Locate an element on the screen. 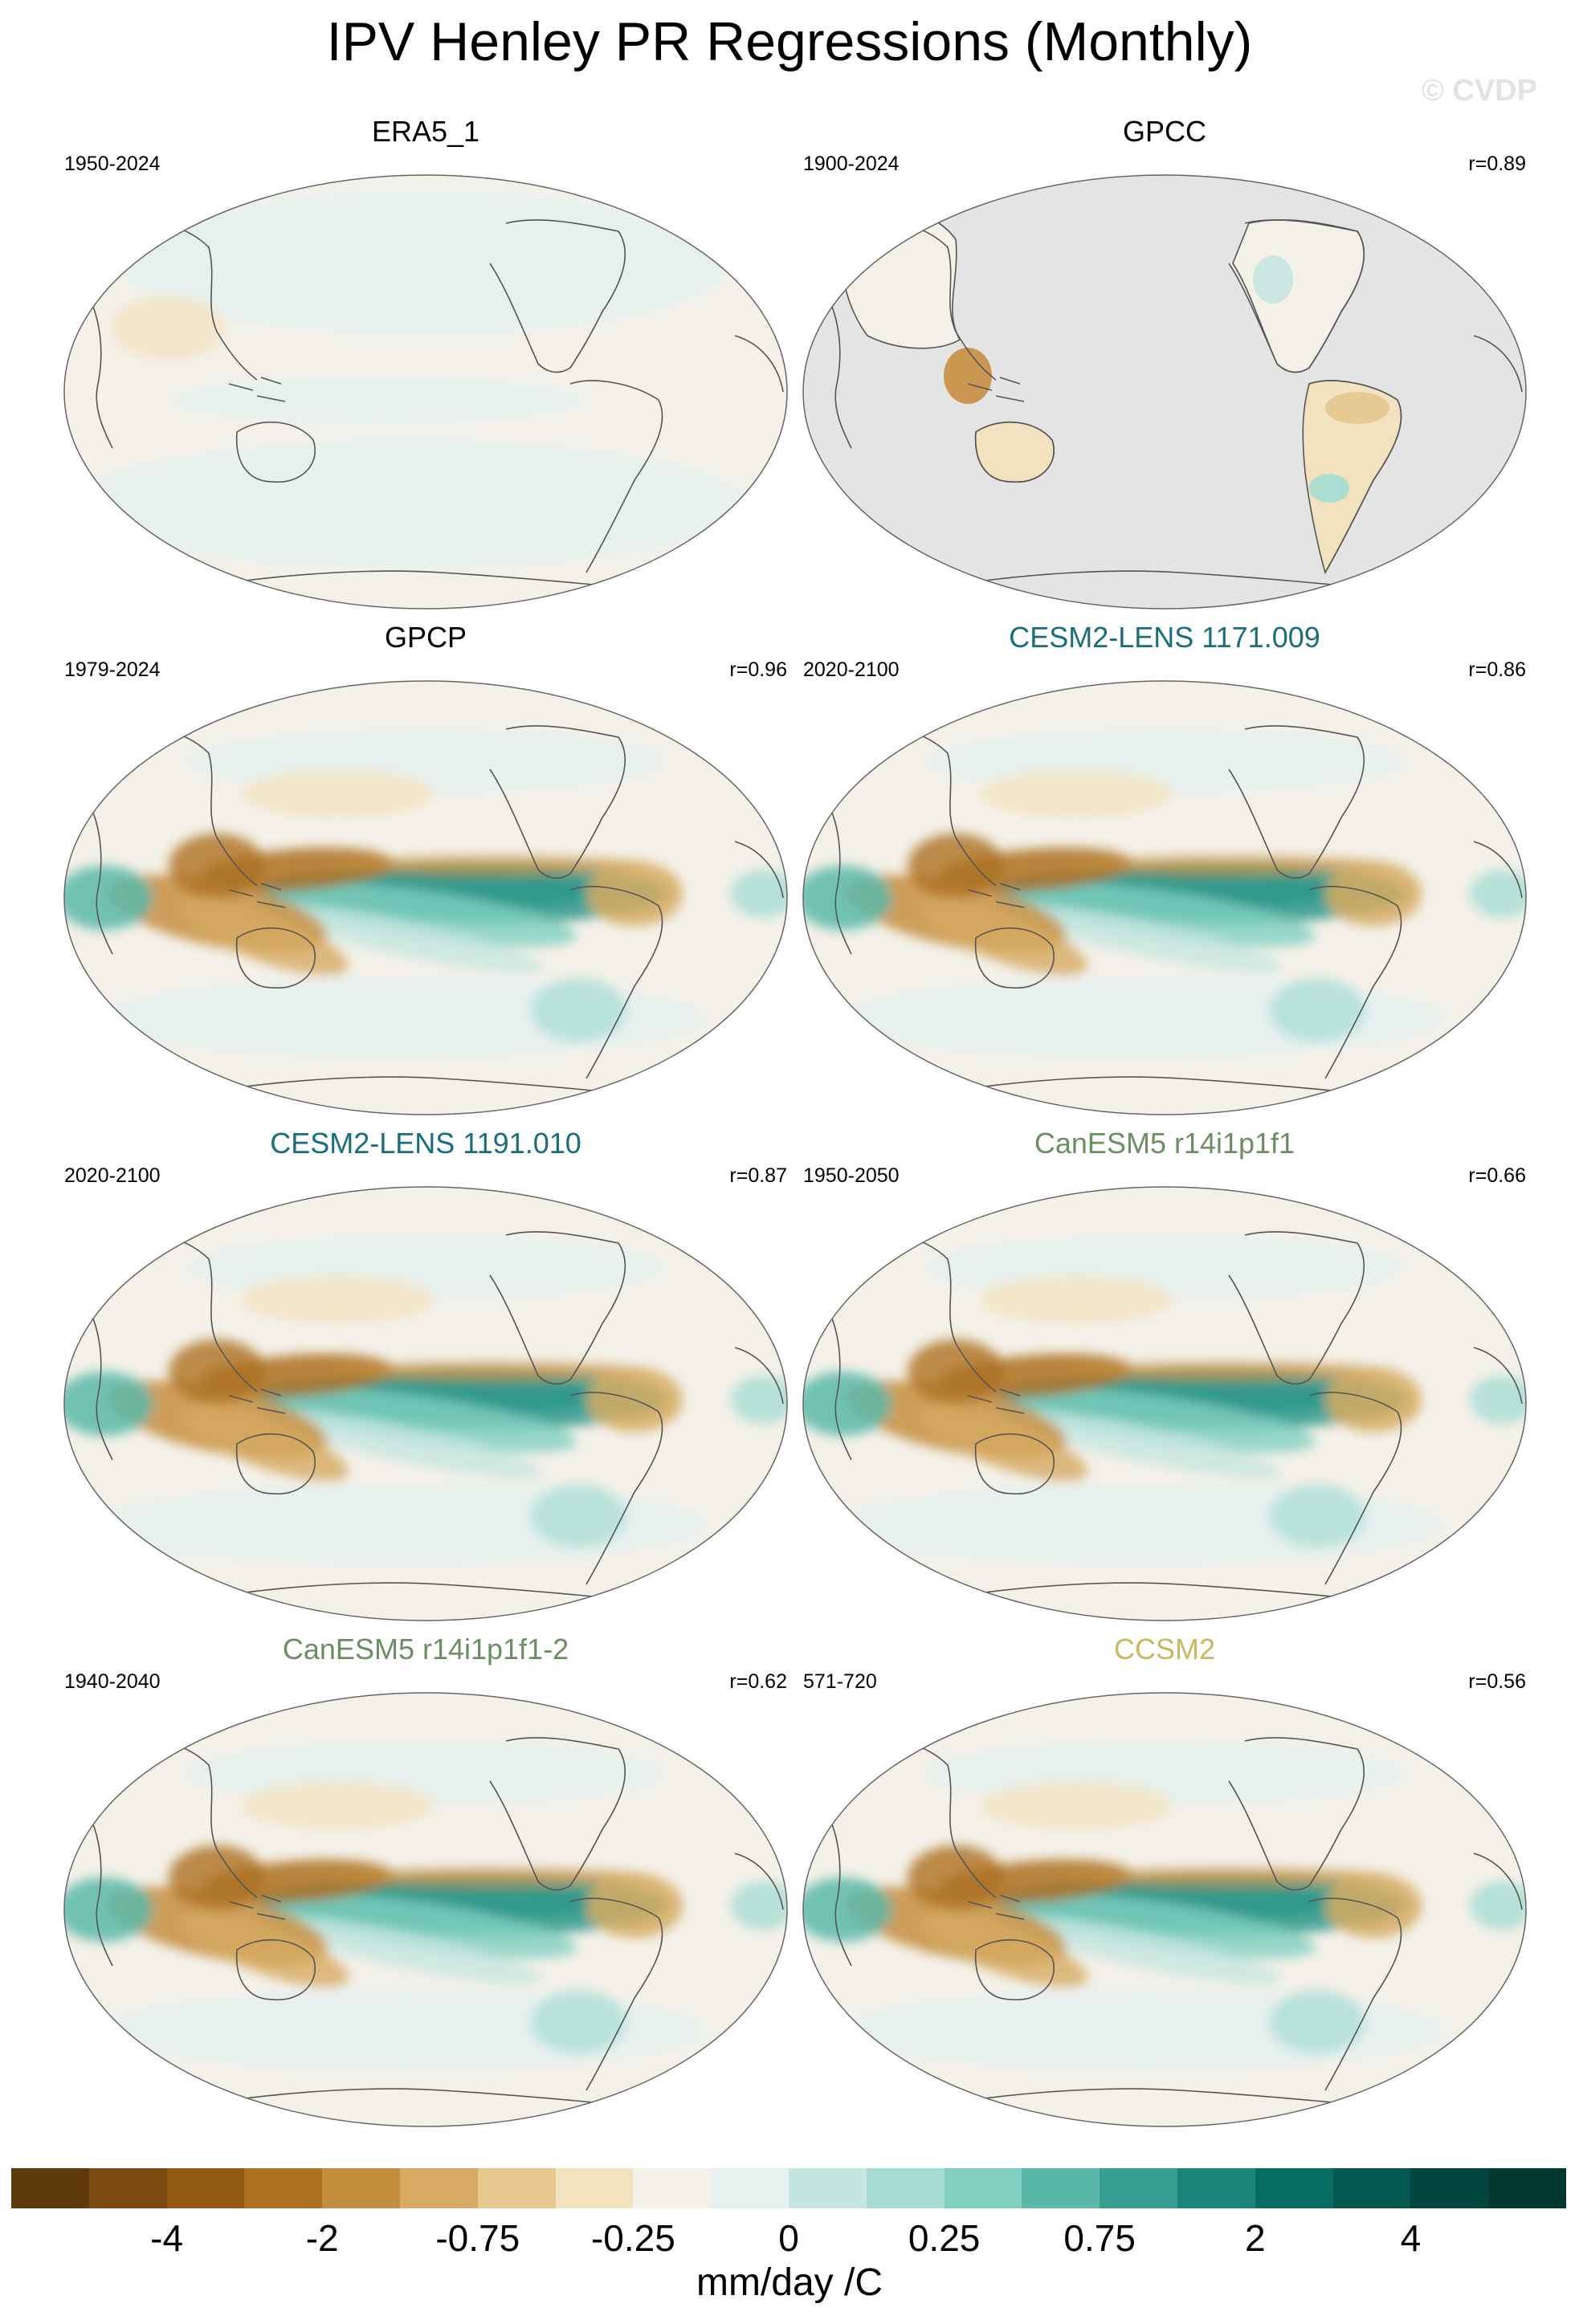 The image size is (1579, 2324). panel-title: GPCC is located at coordinates (1164, 131).